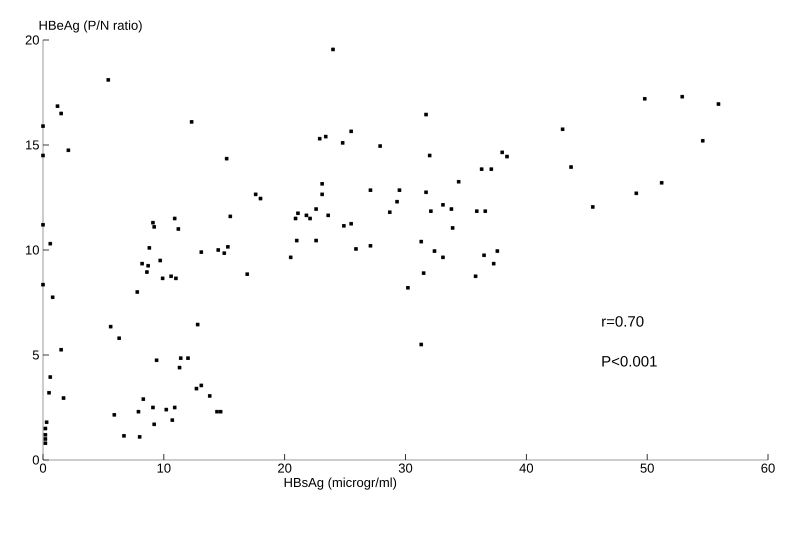 The height and width of the screenshot is (542, 786). Describe the element at coordinates (340, 484) in the screenshot. I see `x-axis-title: HBsAg (microgr/ml)` at that location.